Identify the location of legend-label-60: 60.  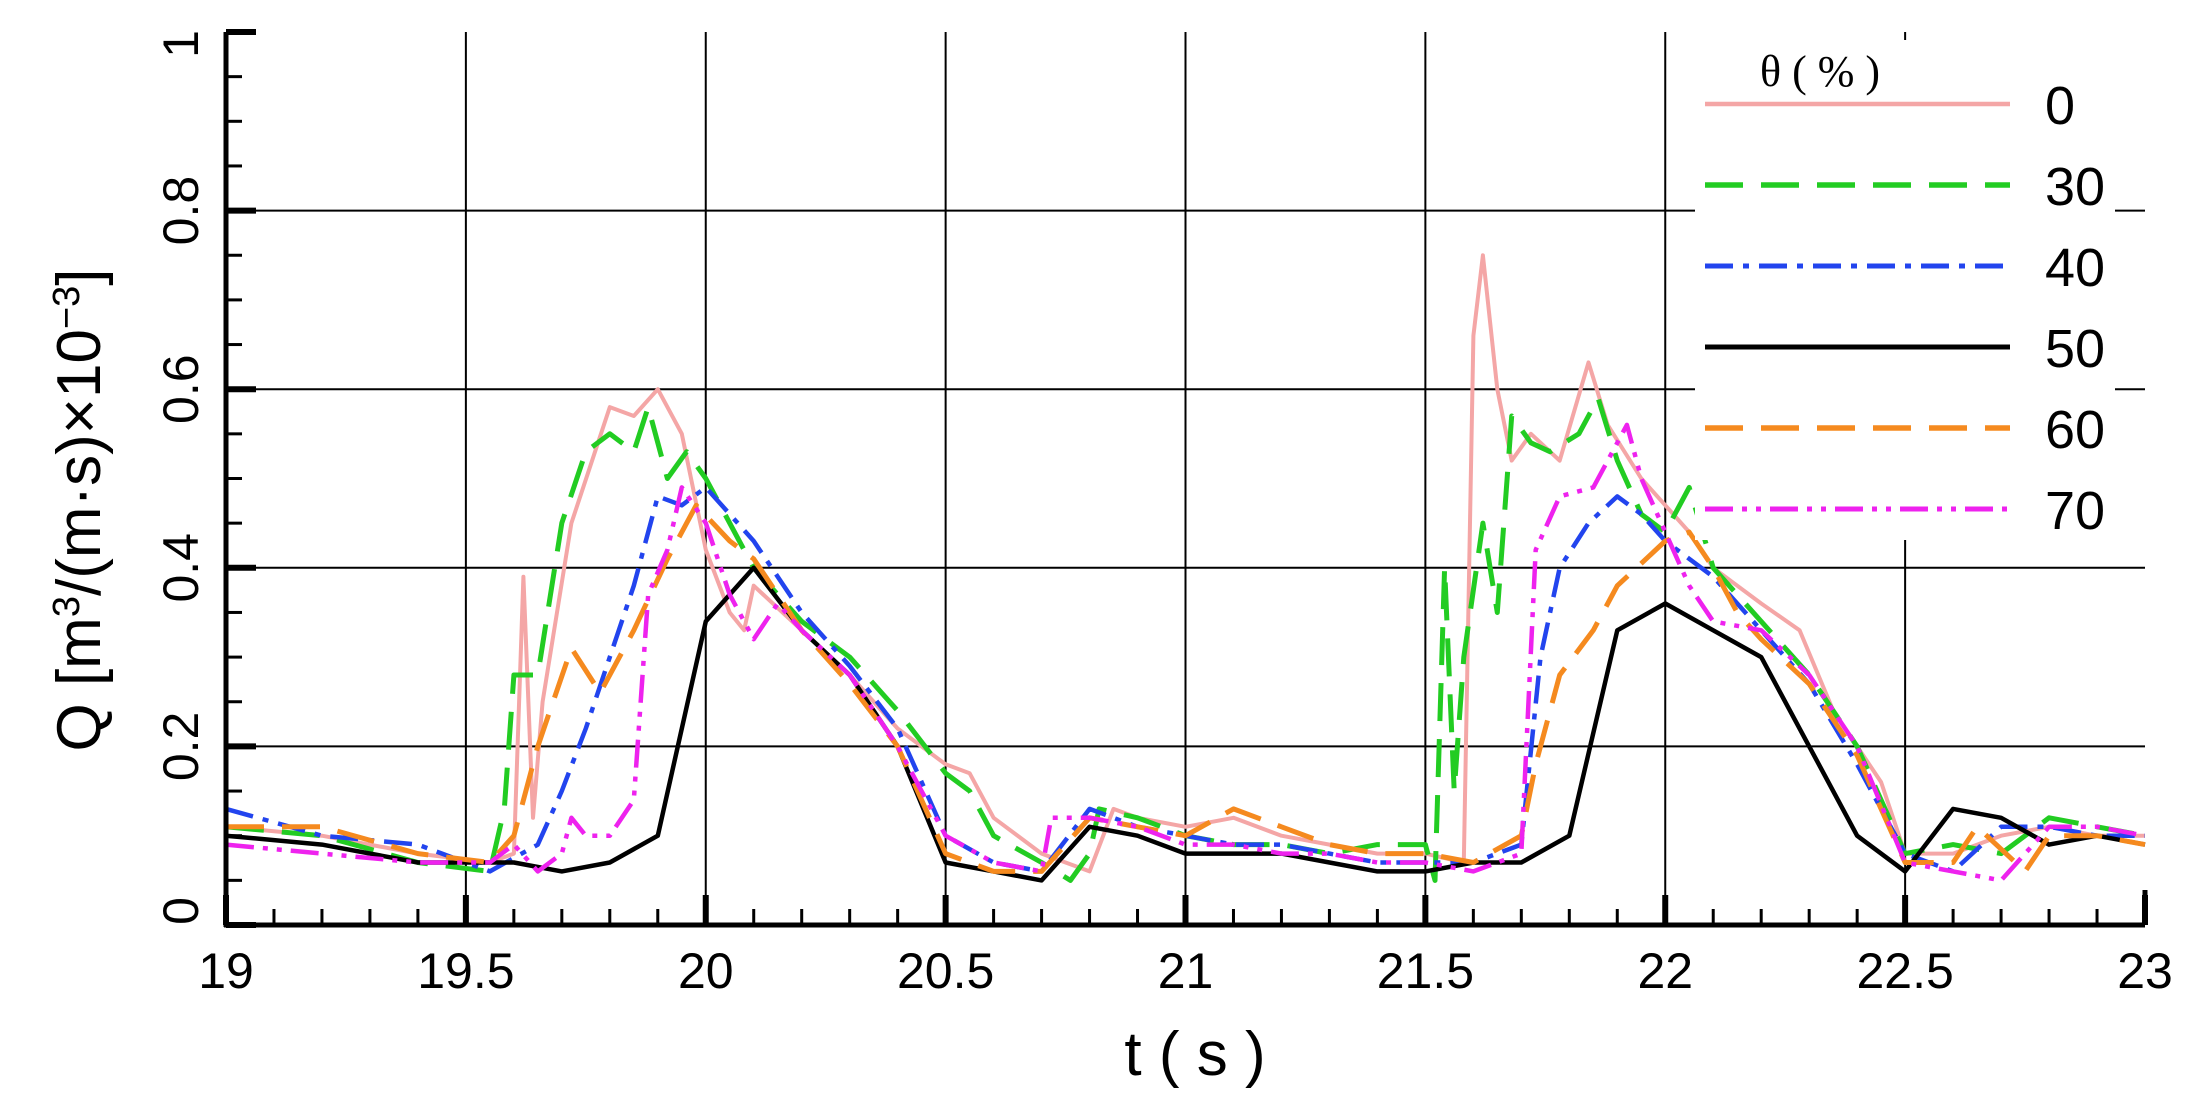
(2075, 430).